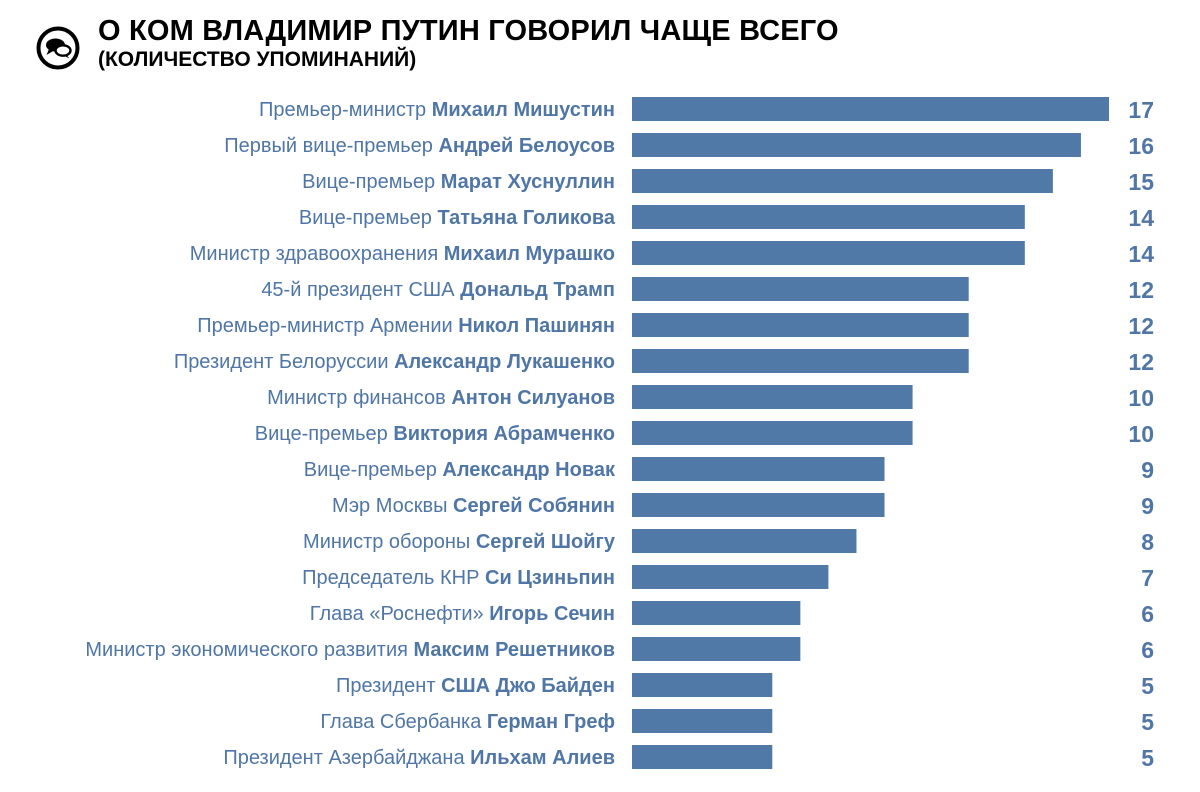  What do you see at coordinates (528, 686) in the screenshot?
I see `bar-label-person: США Джо Байден` at bounding box center [528, 686].